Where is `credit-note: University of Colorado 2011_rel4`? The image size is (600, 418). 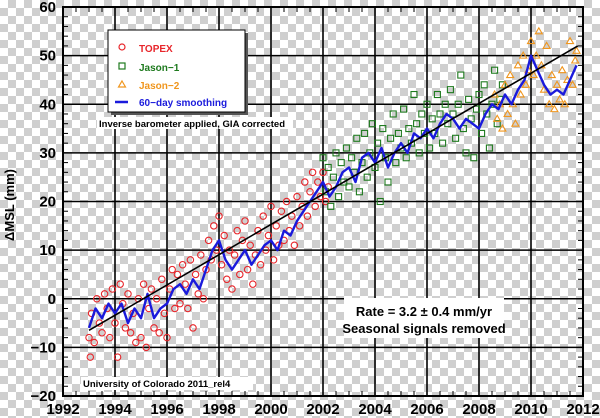
credit-note: University of Colorado 2011_rel4 is located at coordinates (157, 384).